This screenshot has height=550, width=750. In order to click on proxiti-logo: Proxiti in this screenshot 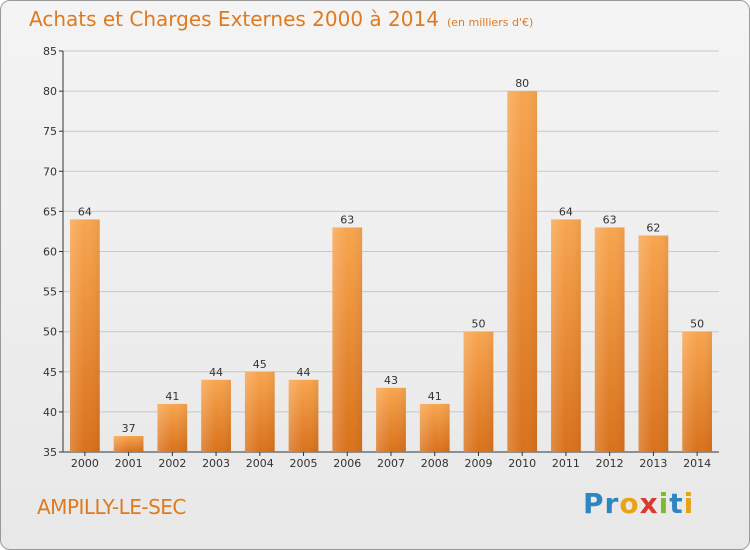, I will do `click(638, 503)`.